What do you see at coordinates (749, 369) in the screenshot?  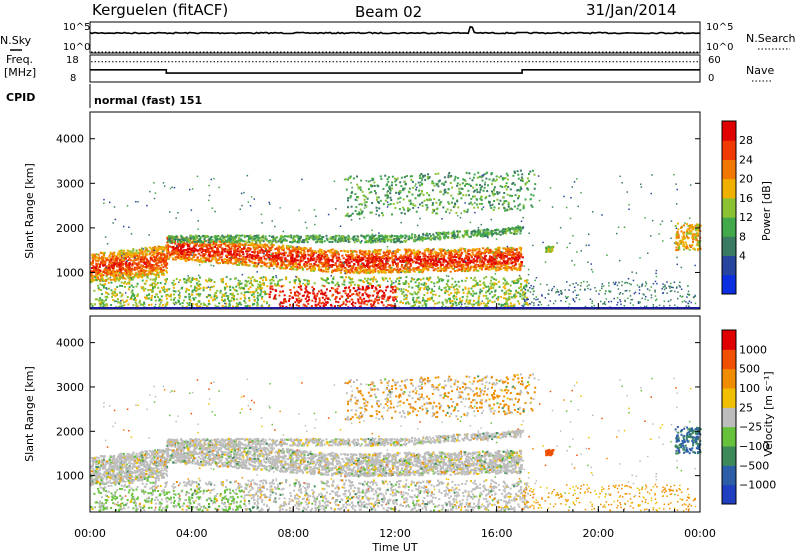 I see `velocity-colorbar-tick: 500` at bounding box center [749, 369].